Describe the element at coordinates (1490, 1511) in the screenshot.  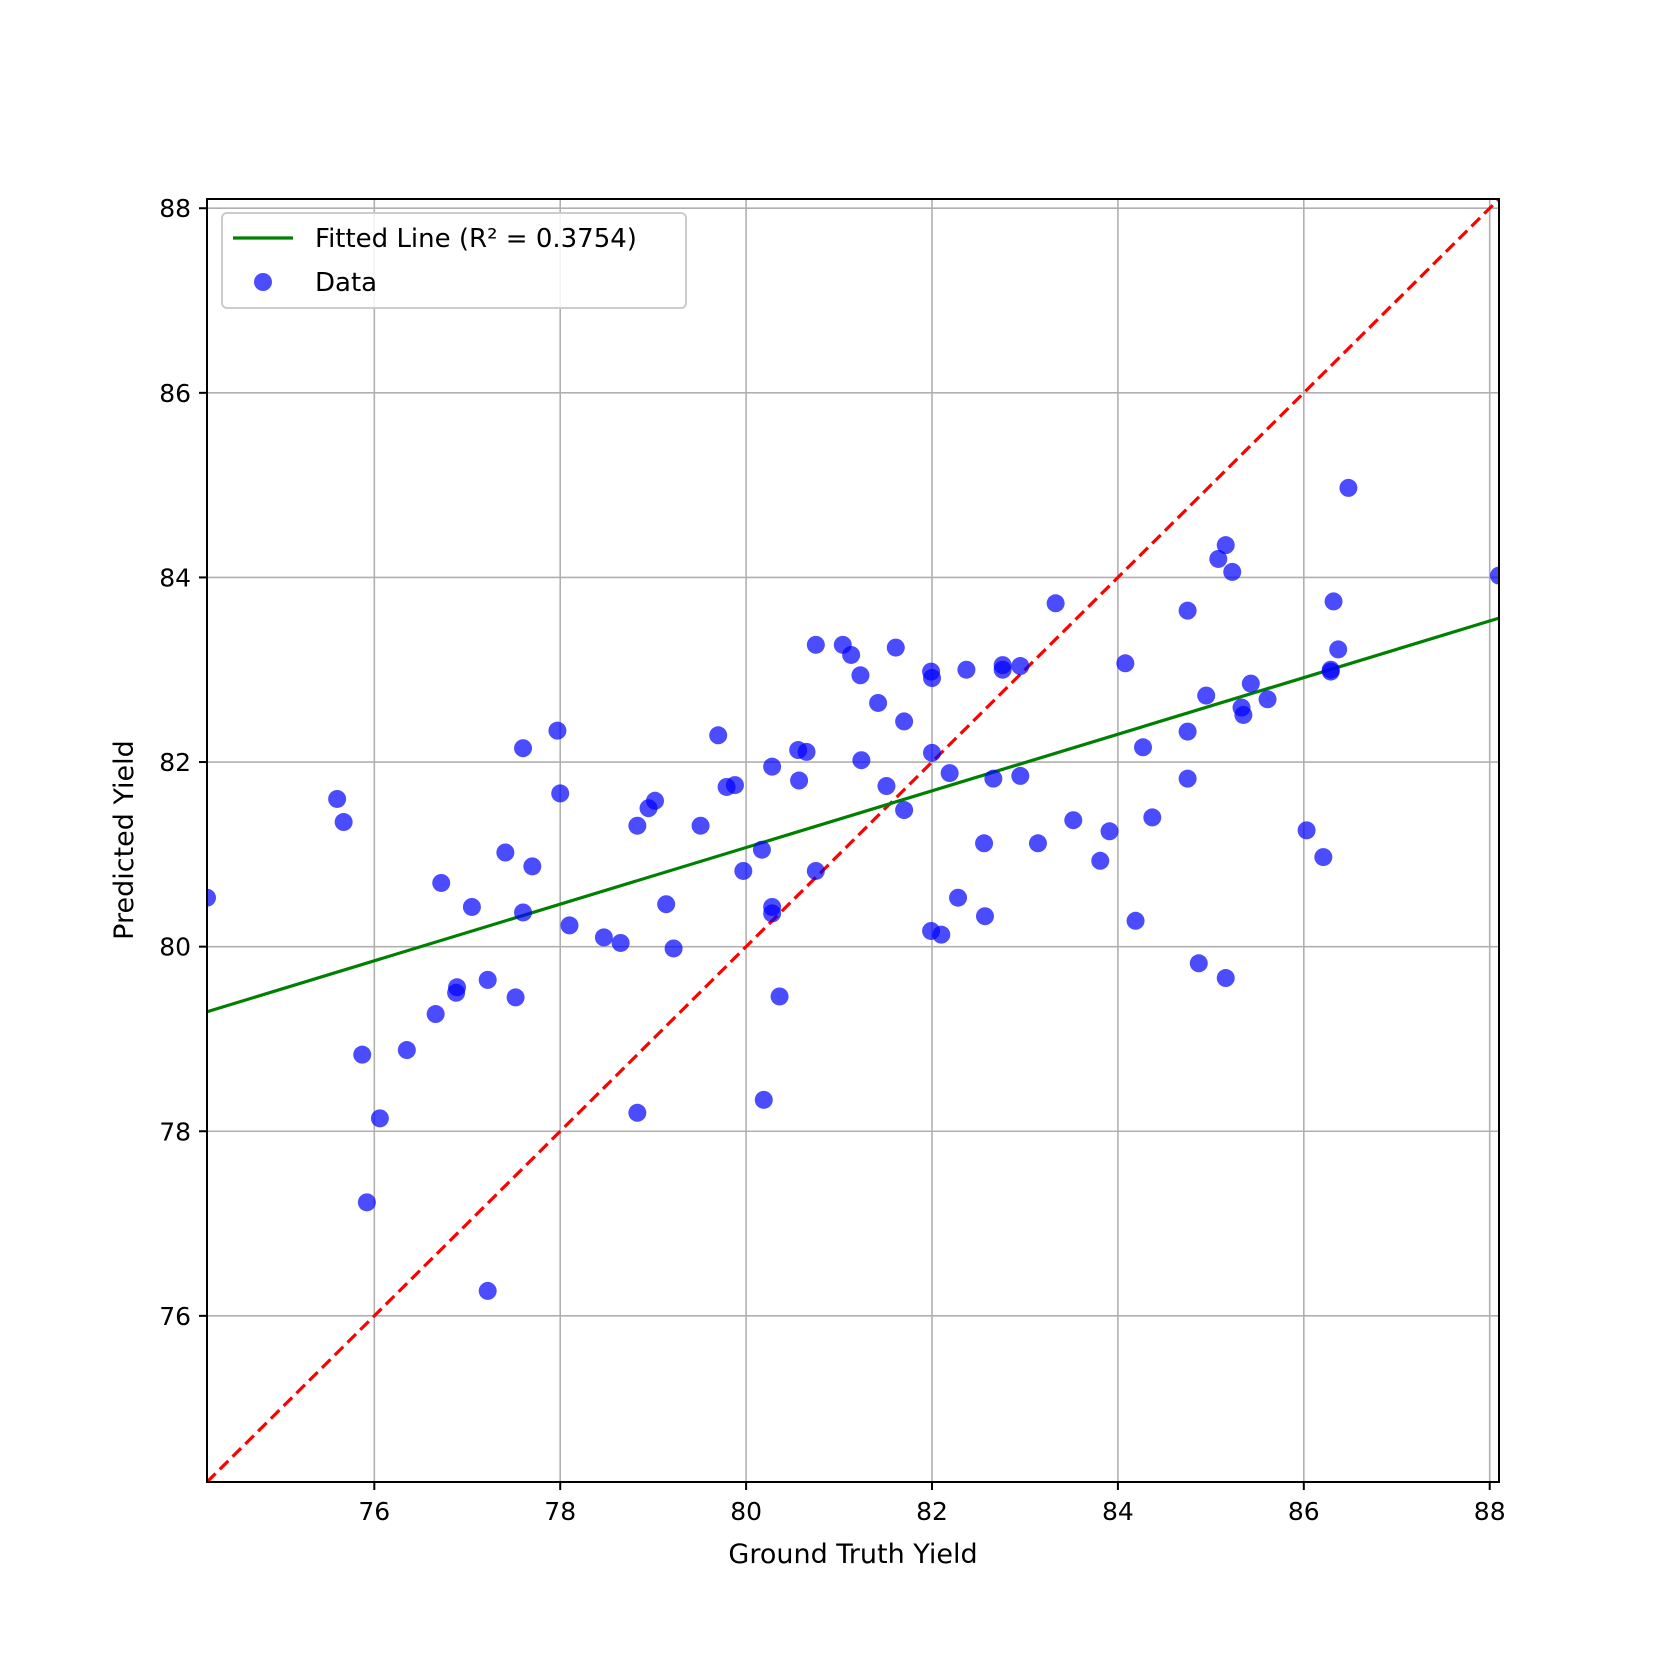
I see `x-tick-label: 88` at that location.